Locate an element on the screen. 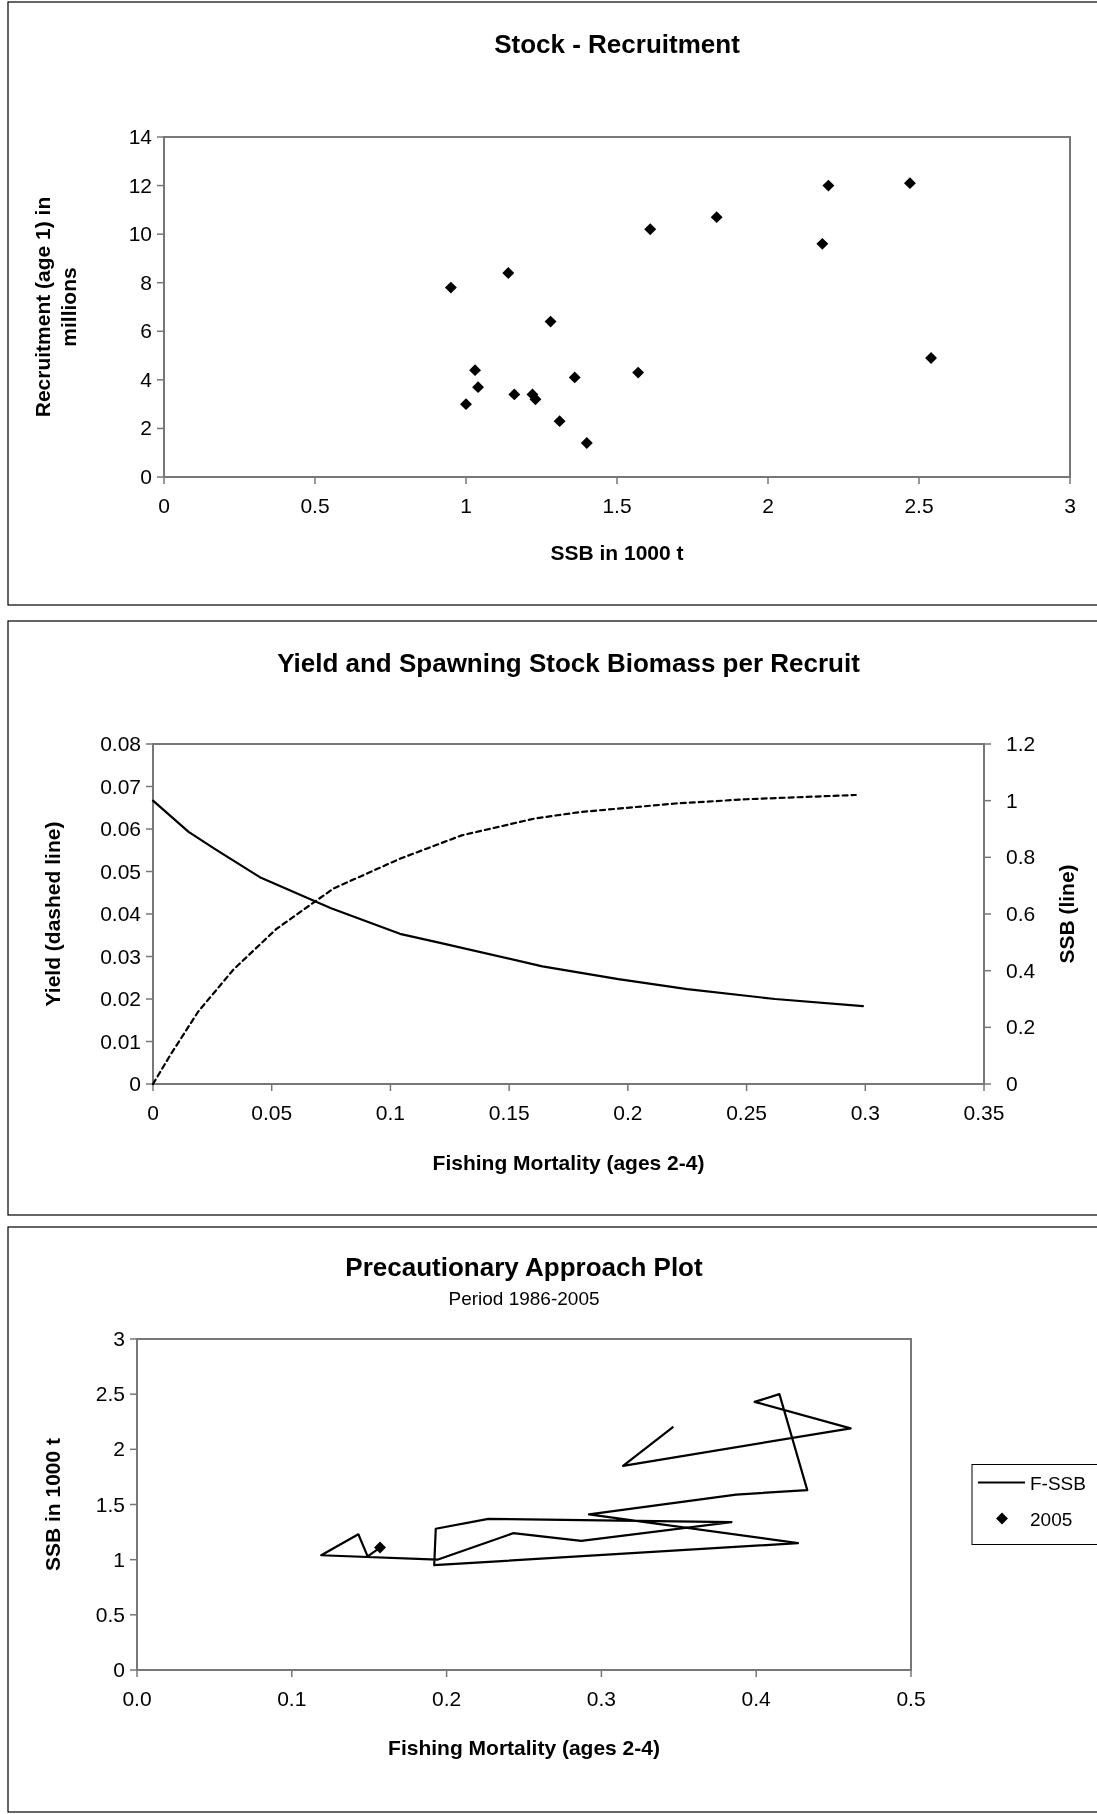  y-tick-label: 0.06 is located at coordinates (120, 828).